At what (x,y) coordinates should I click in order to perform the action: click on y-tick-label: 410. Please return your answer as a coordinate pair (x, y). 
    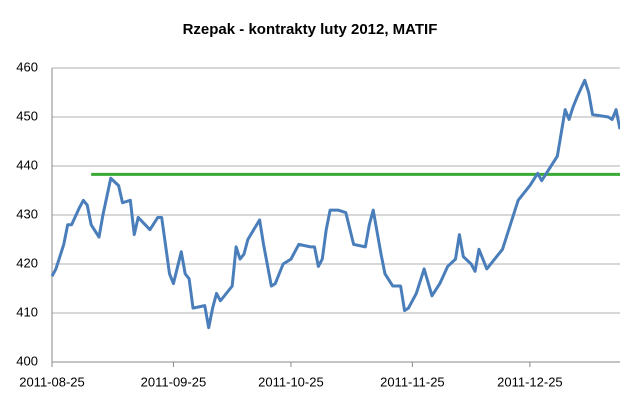
    Looking at the image, I should click on (27, 311).